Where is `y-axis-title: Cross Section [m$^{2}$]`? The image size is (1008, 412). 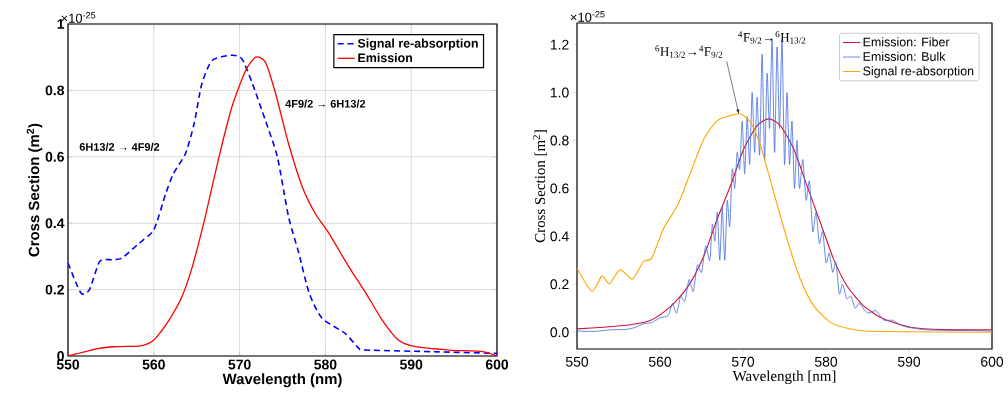 y-axis-title: Cross Section [m$^{2}$] is located at coordinates (539, 186).